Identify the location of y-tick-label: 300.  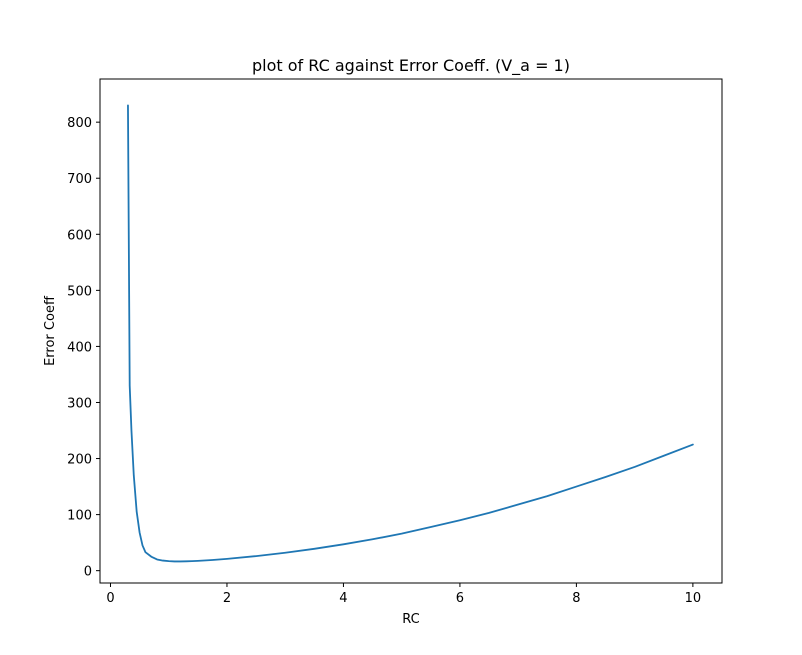
(79, 403).